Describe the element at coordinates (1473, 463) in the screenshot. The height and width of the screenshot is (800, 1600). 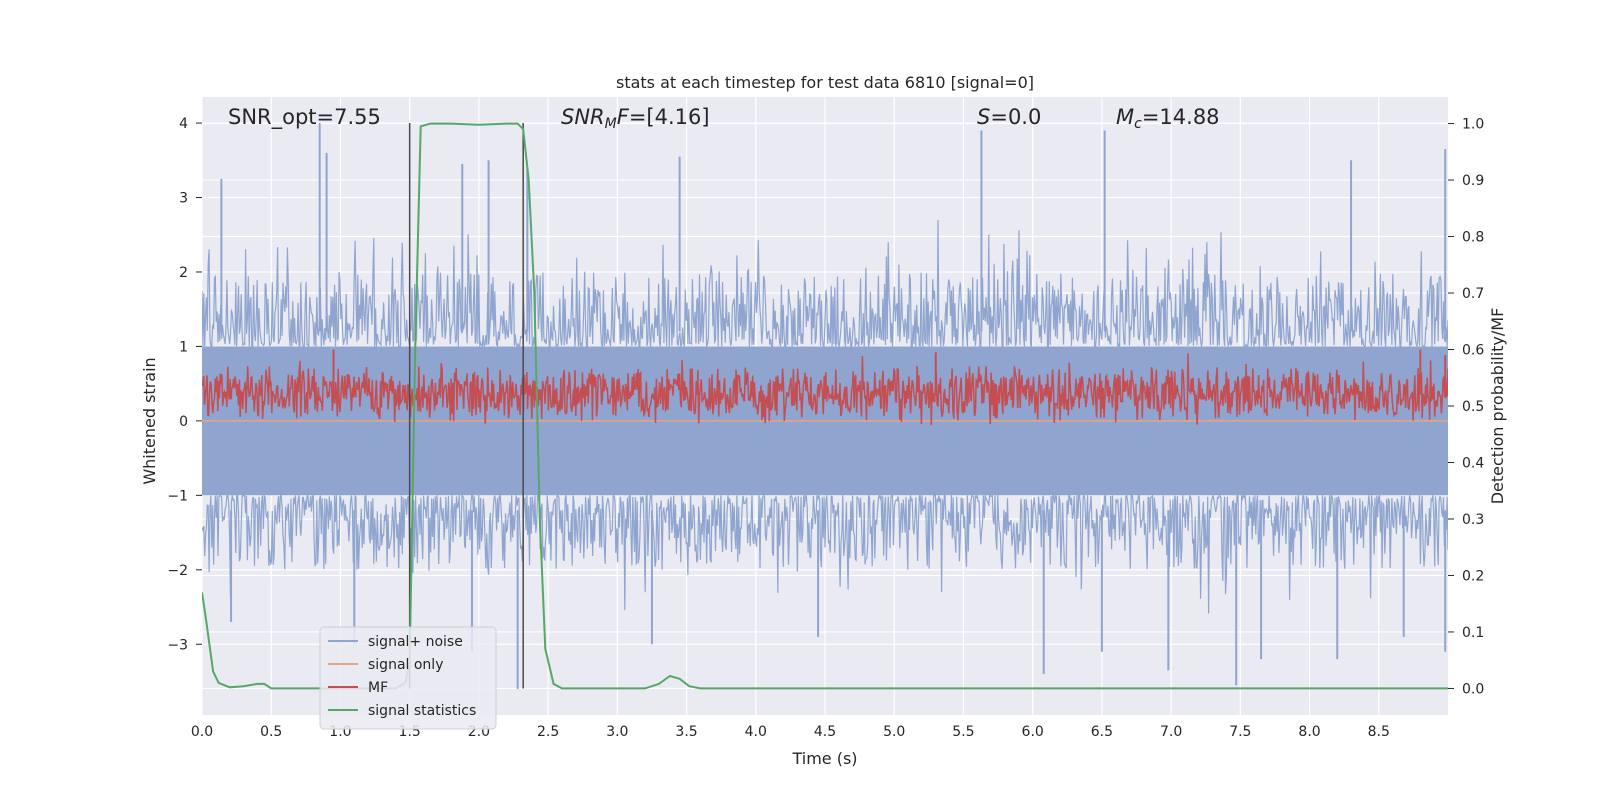
I see `y-right-tick-label: 0.4` at that location.